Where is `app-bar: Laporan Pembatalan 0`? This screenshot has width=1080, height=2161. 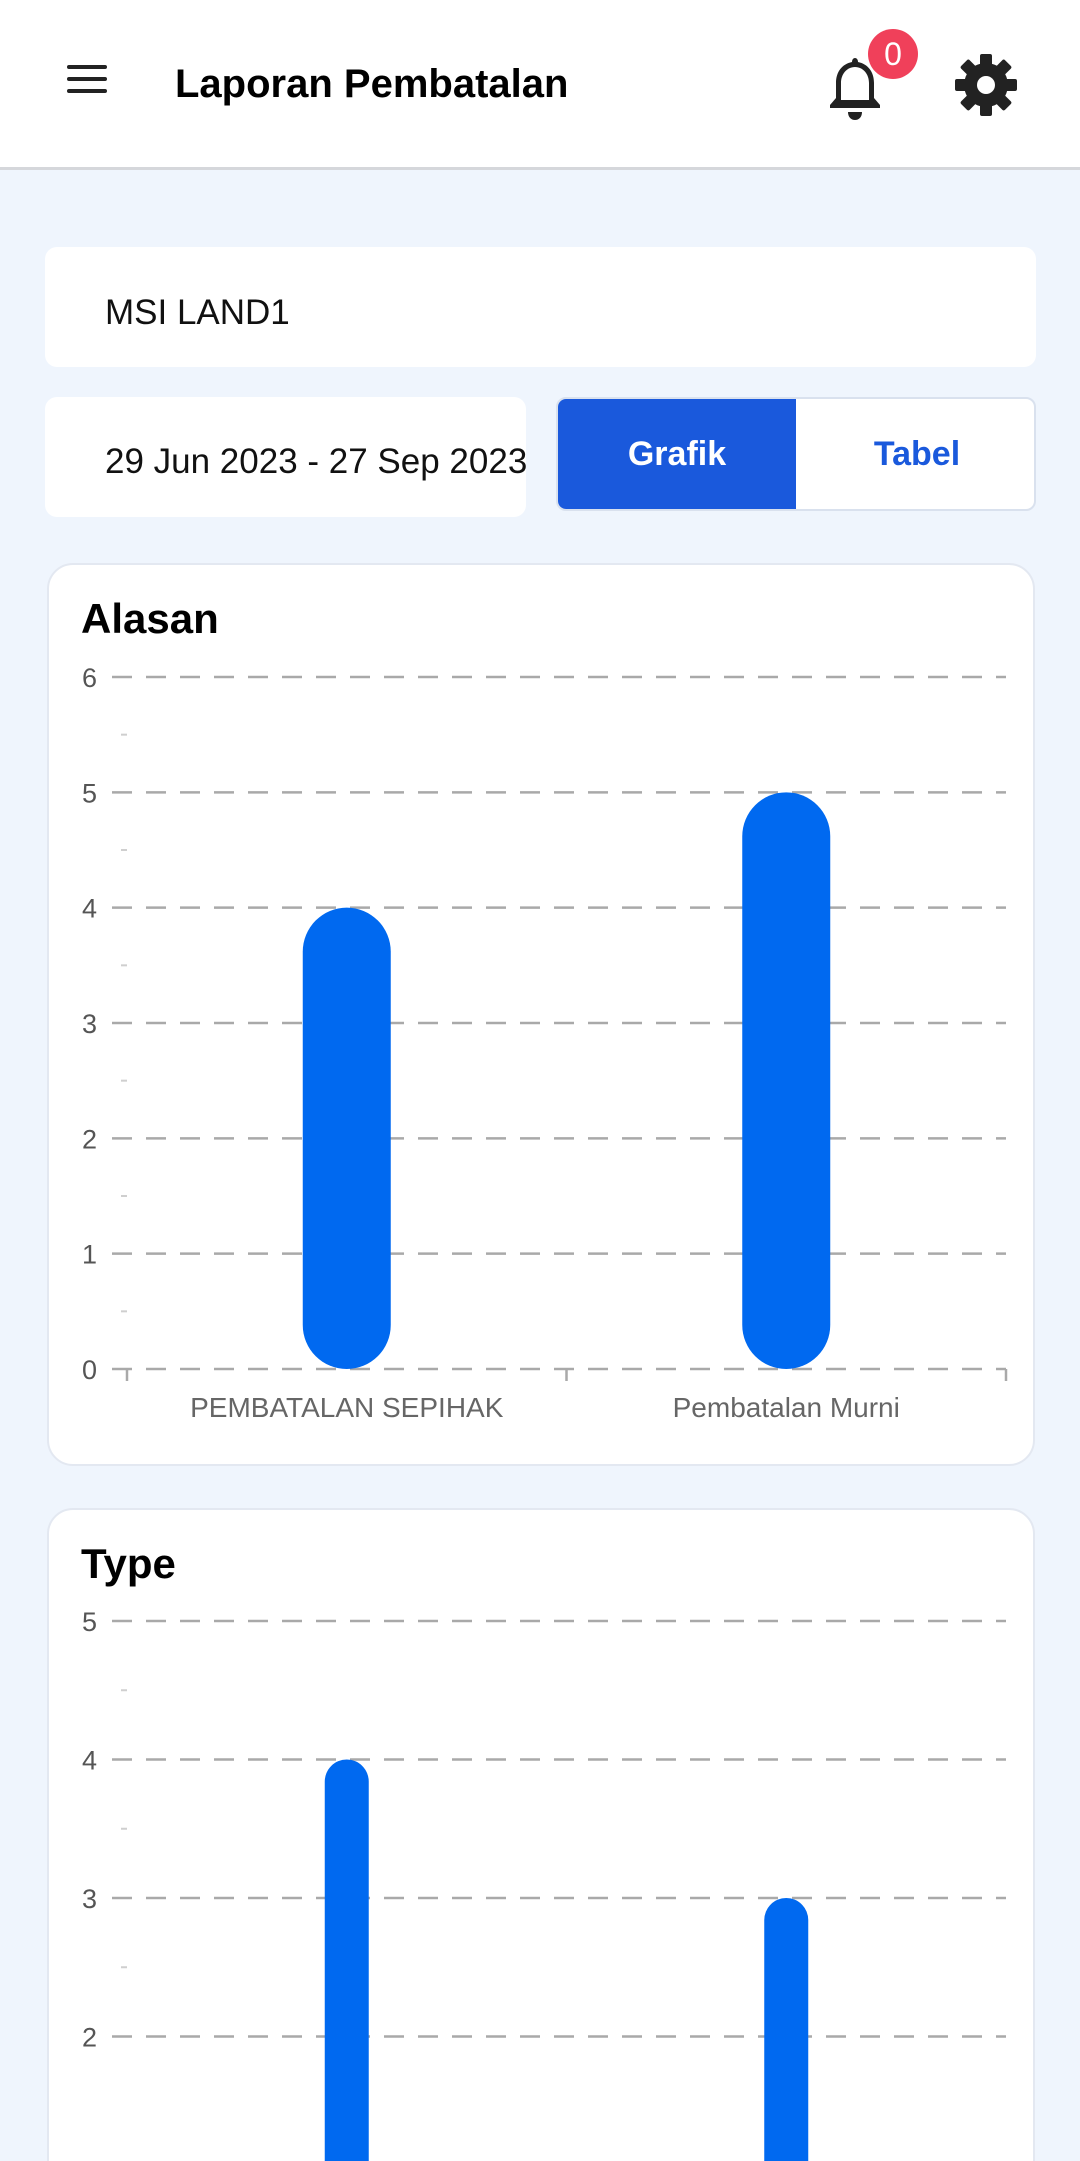
app-bar: Laporan Pembatalan 0 is located at coordinates (540, 85).